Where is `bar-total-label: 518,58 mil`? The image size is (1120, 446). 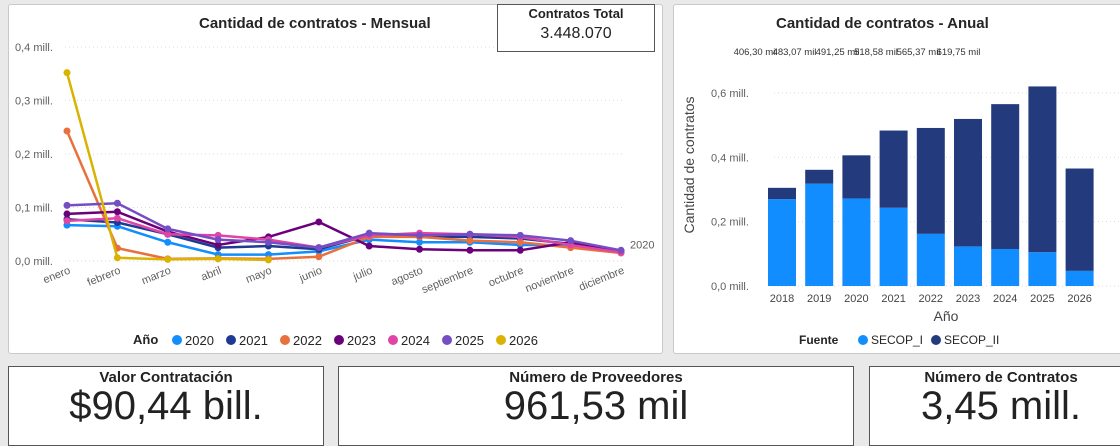
bar-total-label: 518,58 mil is located at coordinates (876, 52).